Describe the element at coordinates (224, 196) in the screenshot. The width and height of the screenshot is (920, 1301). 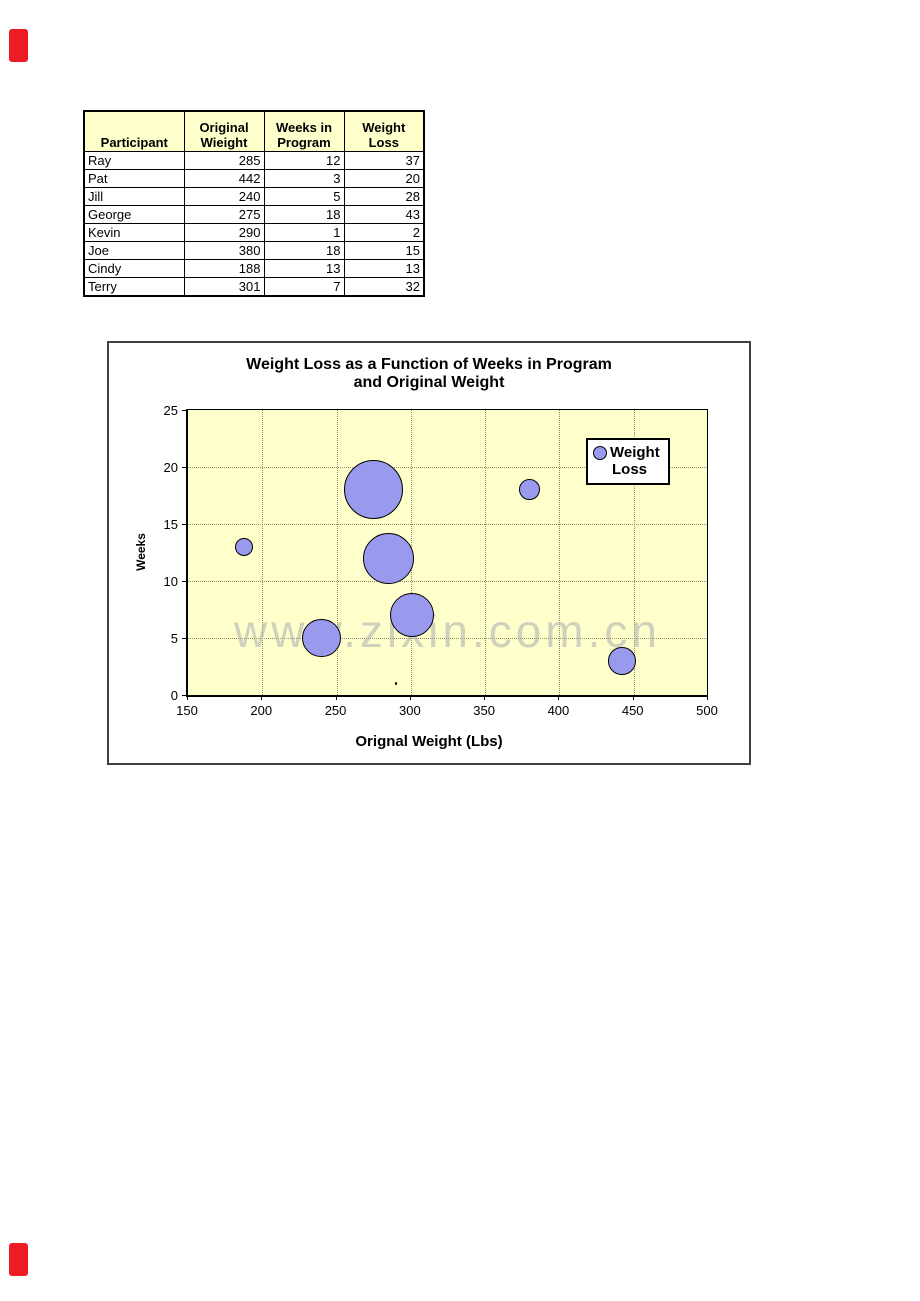
I see `value-cell: 240` at that location.